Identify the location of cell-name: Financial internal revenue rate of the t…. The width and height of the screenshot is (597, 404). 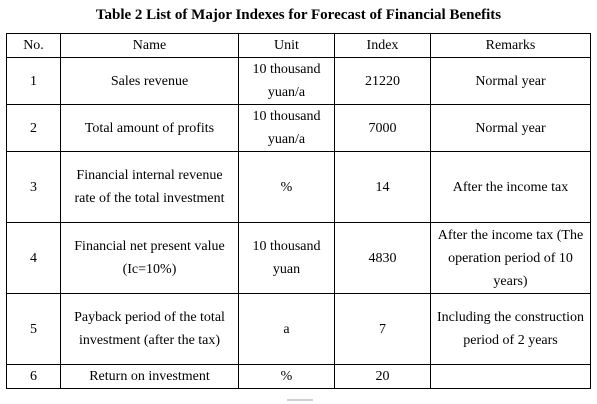
(149, 187).